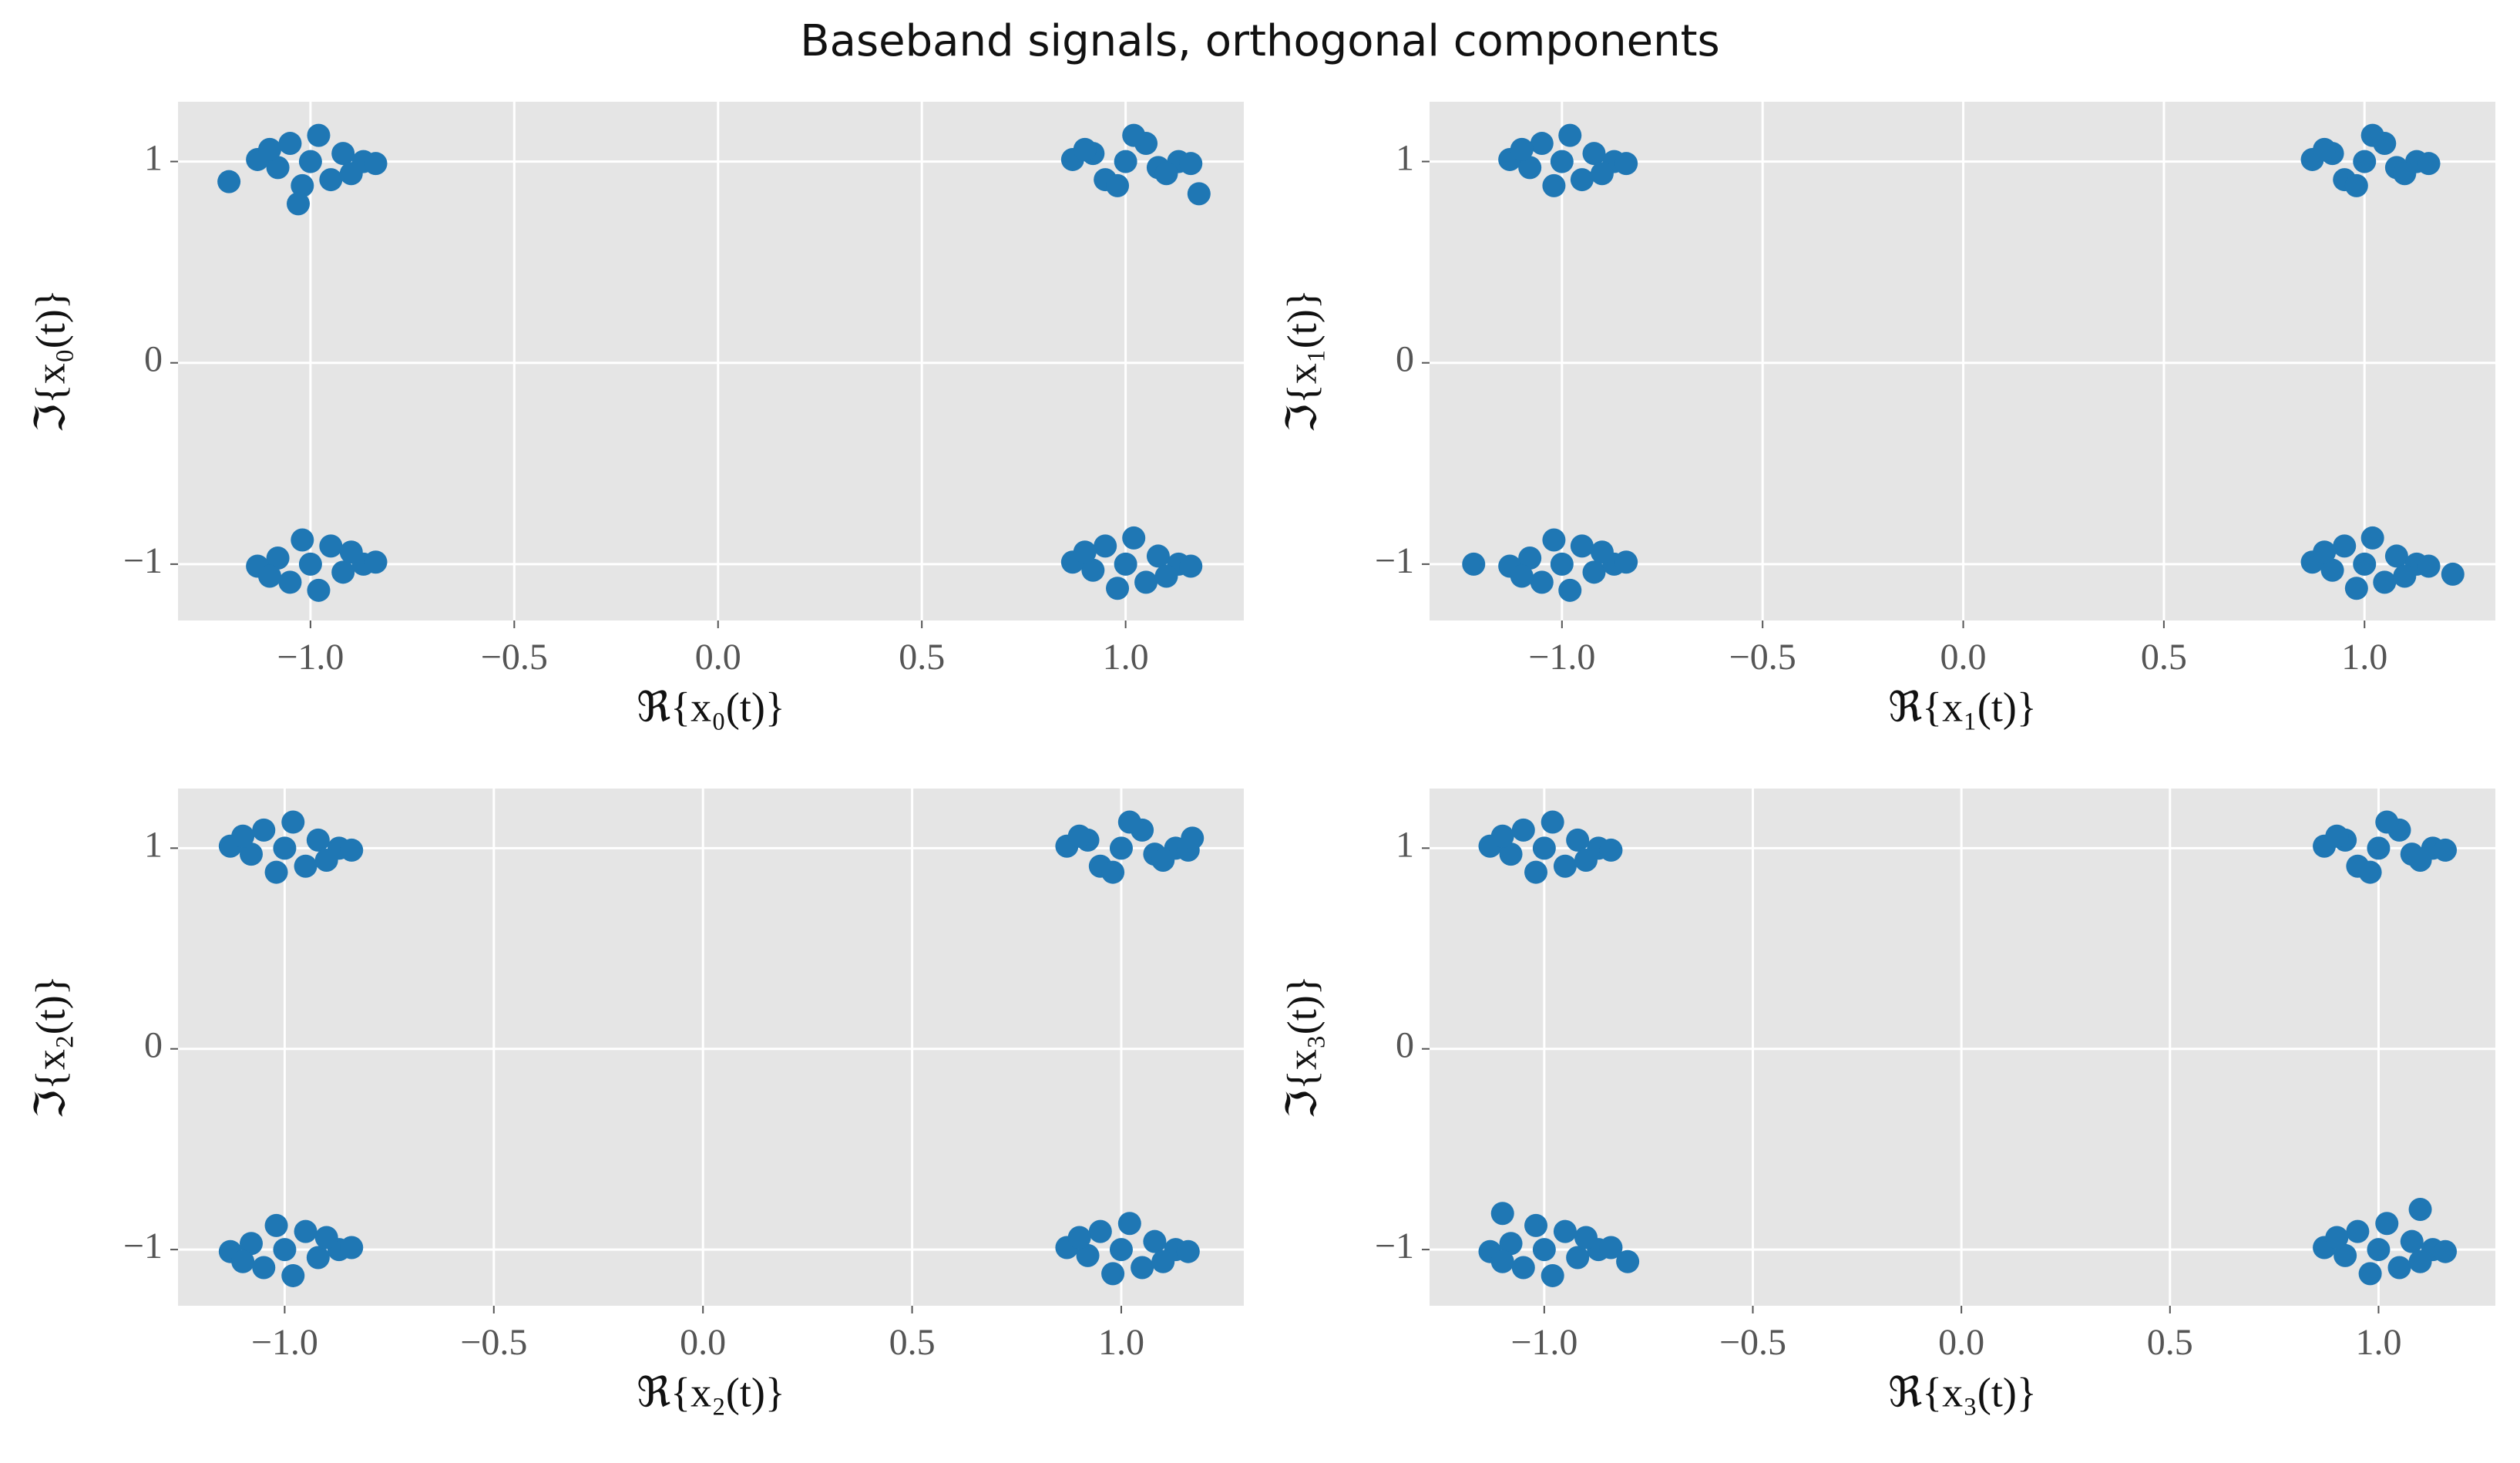 The height and width of the screenshot is (1463, 2520). I want to click on y-tick-label: 1, so click(1405, 844).